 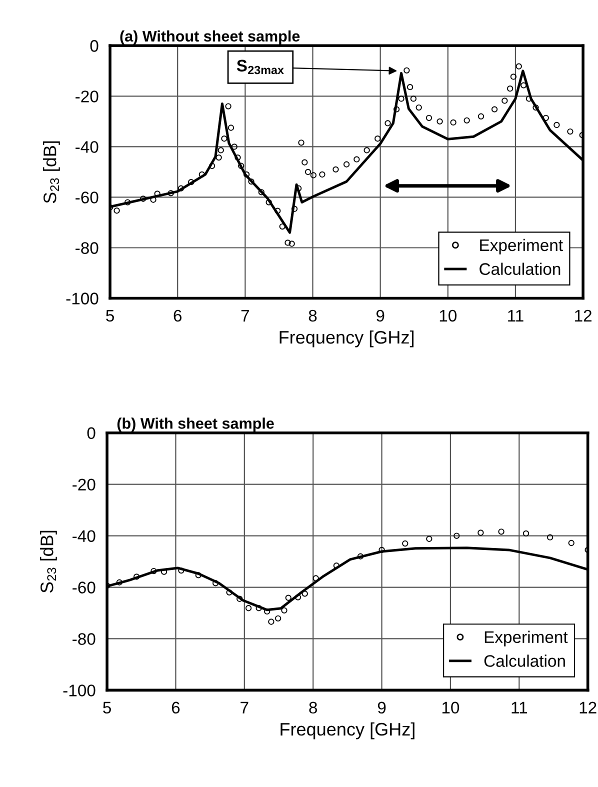 What do you see at coordinates (260, 67) in the screenshot?
I see `annotation: S$_{23max}$` at bounding box center [260, 67].